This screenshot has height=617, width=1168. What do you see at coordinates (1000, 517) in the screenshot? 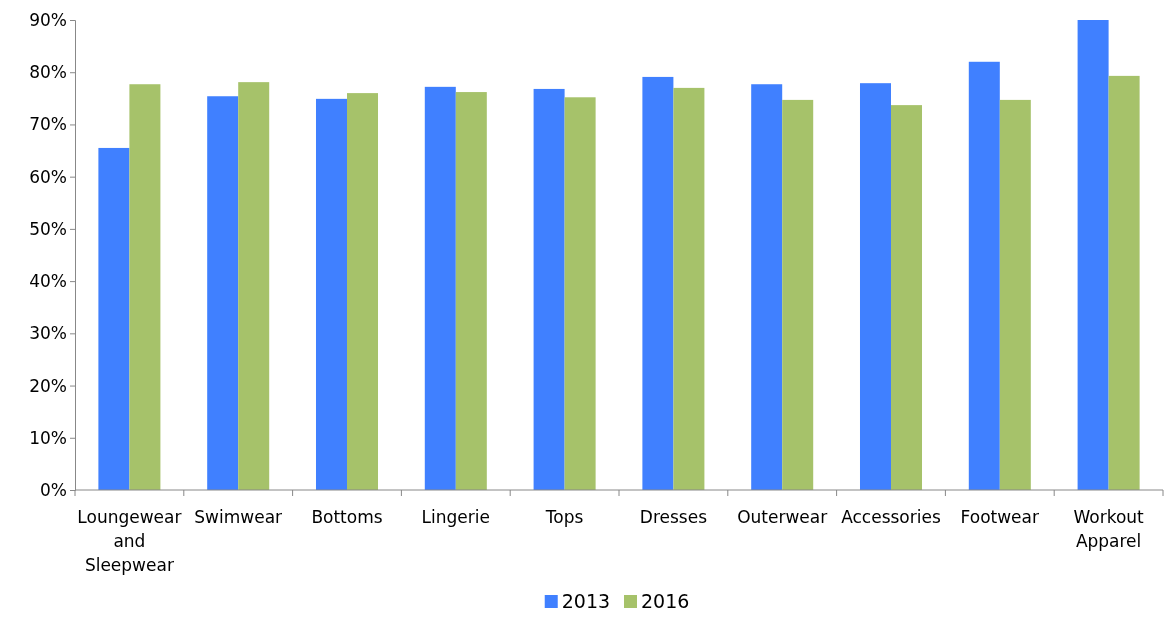
I see `x-tick-label: Footwear` at bounding box center [1000, 517].